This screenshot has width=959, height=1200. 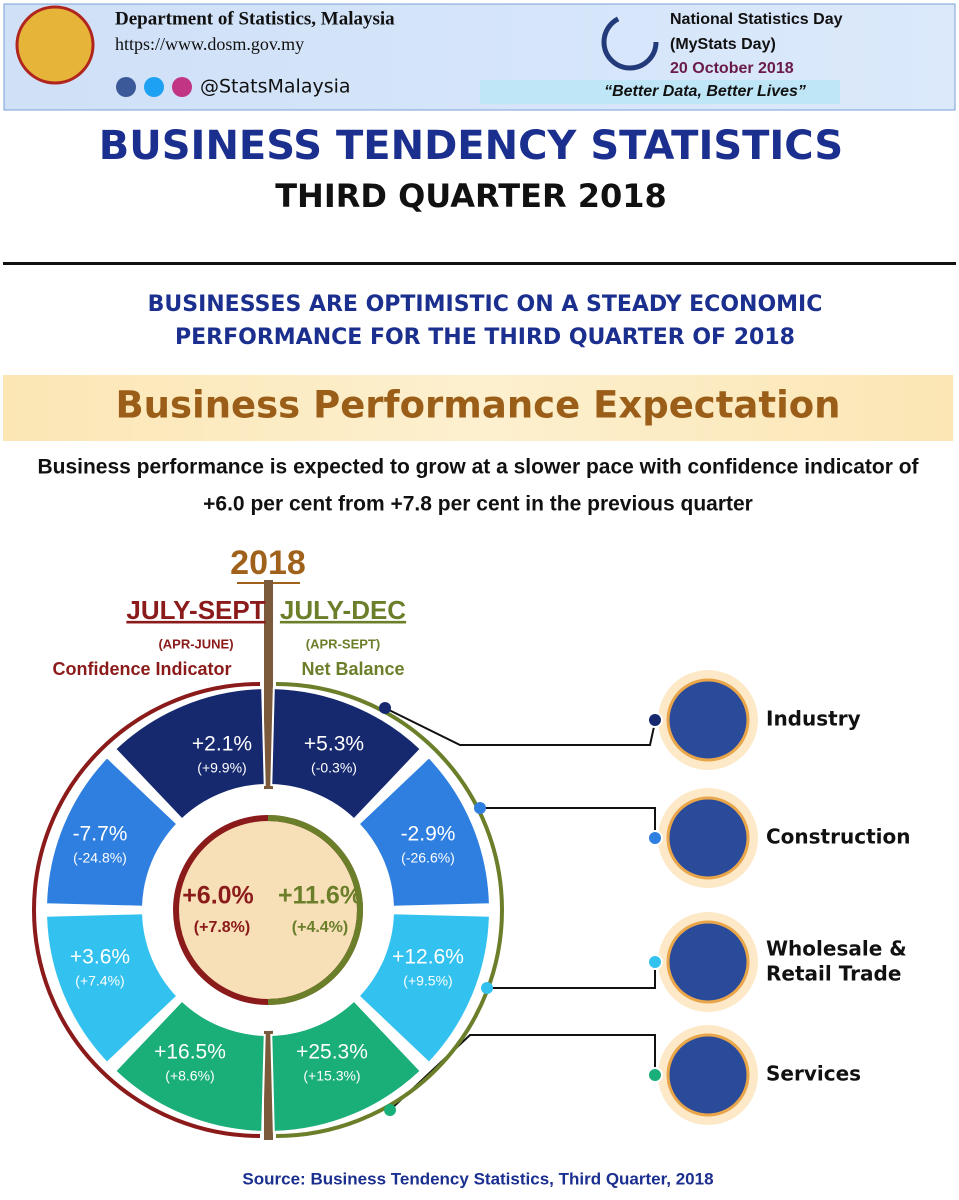 What do you see at coordinates (705, 91) in the screenshot?
I see `event-slogan: “Better Data, Better Lives”` at bounding box center [705, 91].